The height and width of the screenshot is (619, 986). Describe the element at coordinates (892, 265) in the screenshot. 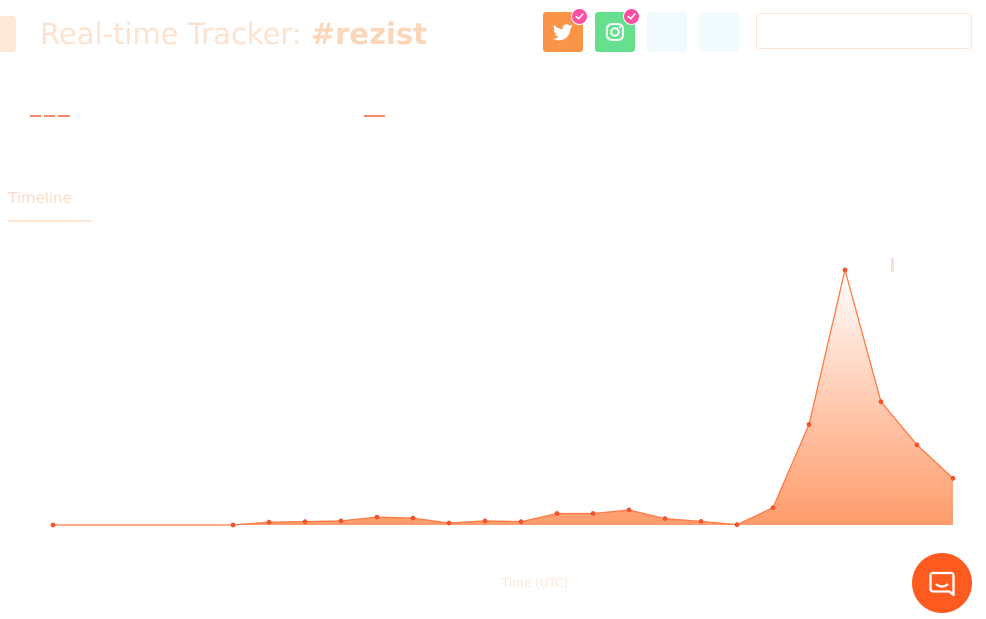

I see `chart-tooltip-marker` at that location.